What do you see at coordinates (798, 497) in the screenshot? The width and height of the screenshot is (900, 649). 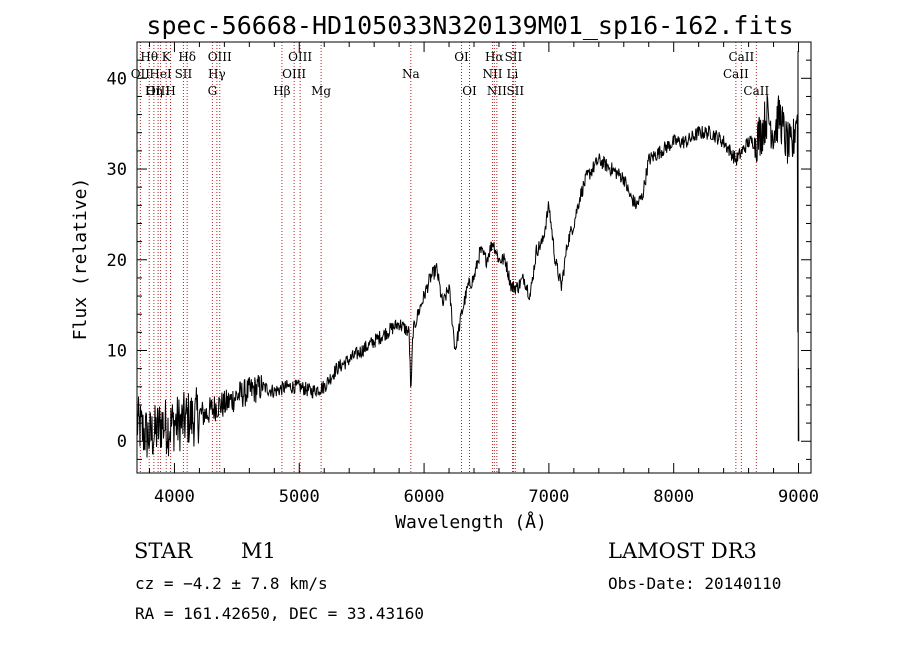 I see `x-tick-label: 9000` at bounding box center [798, 497].